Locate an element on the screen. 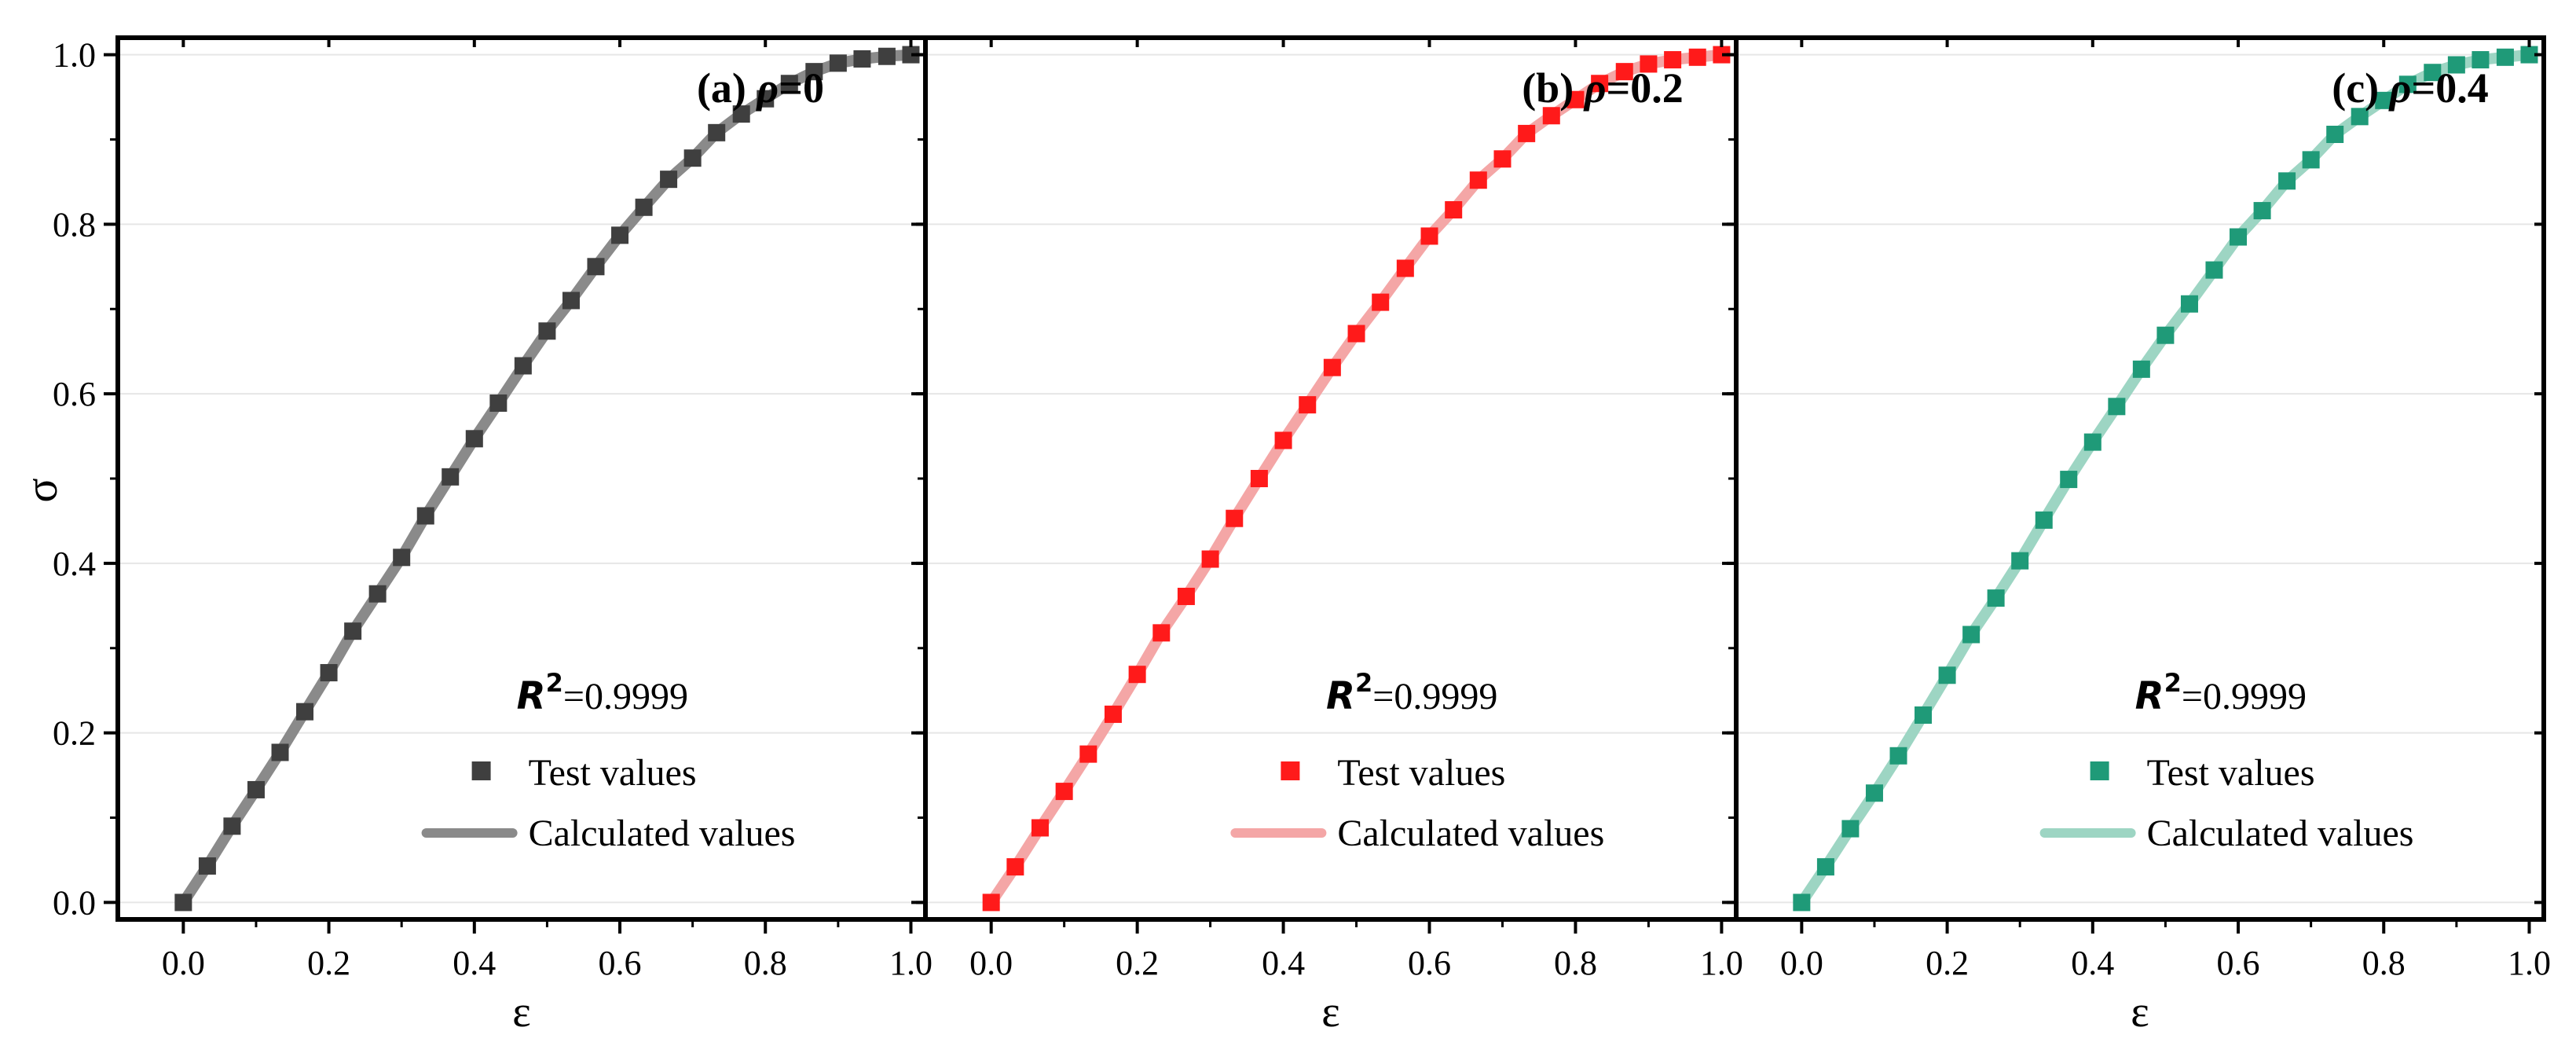  y-tick-label: 0.8 is located at coordinates (74, 225).